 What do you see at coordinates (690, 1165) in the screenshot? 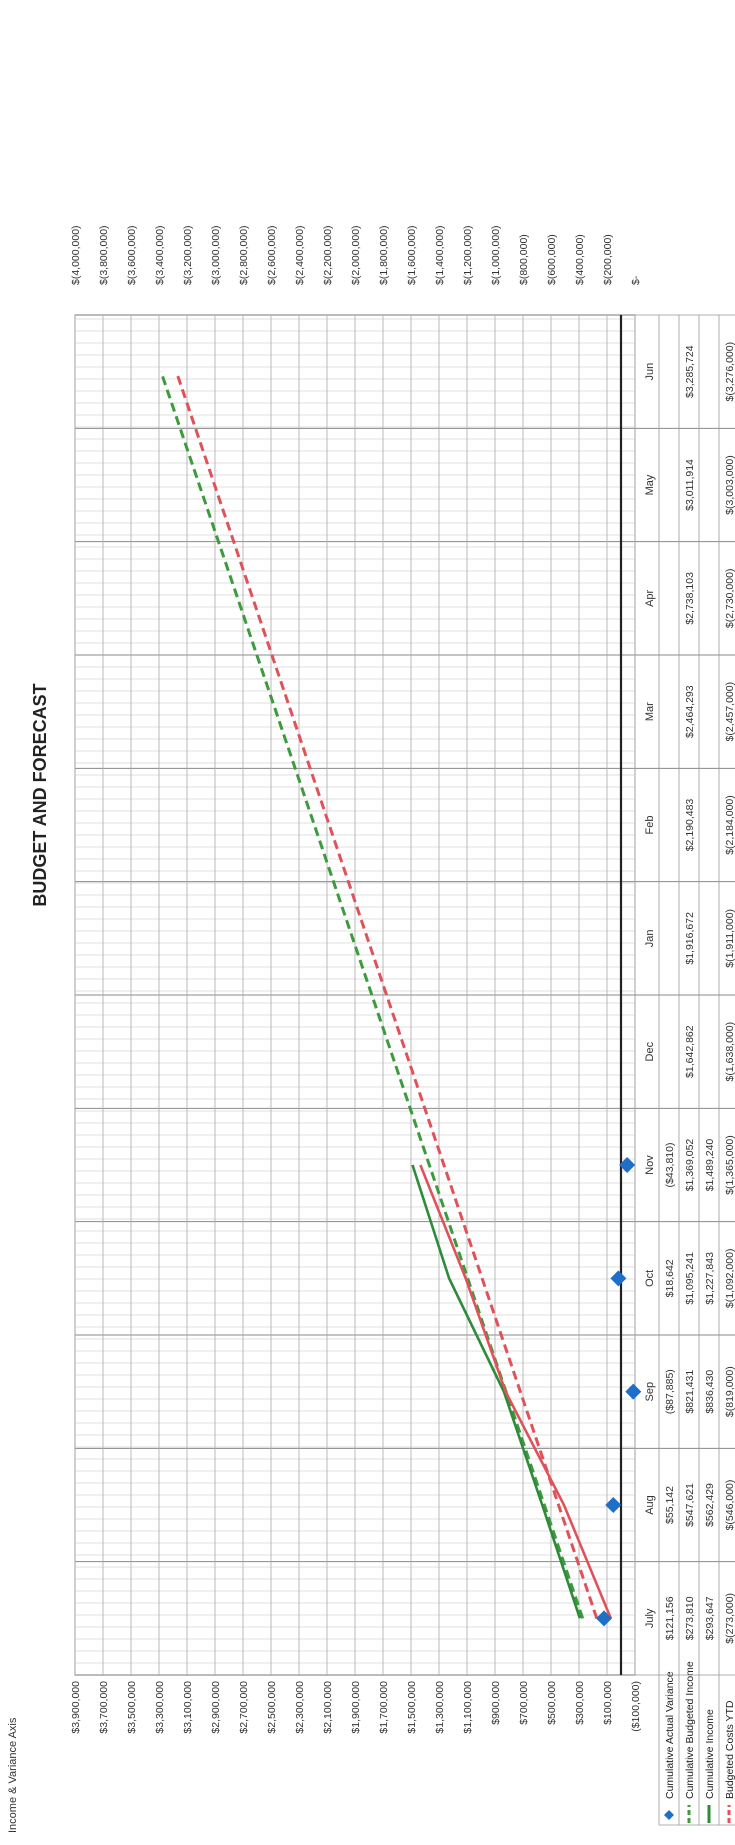
I see `table-cell: $1,369,052` at bounding box center [690, 1165].